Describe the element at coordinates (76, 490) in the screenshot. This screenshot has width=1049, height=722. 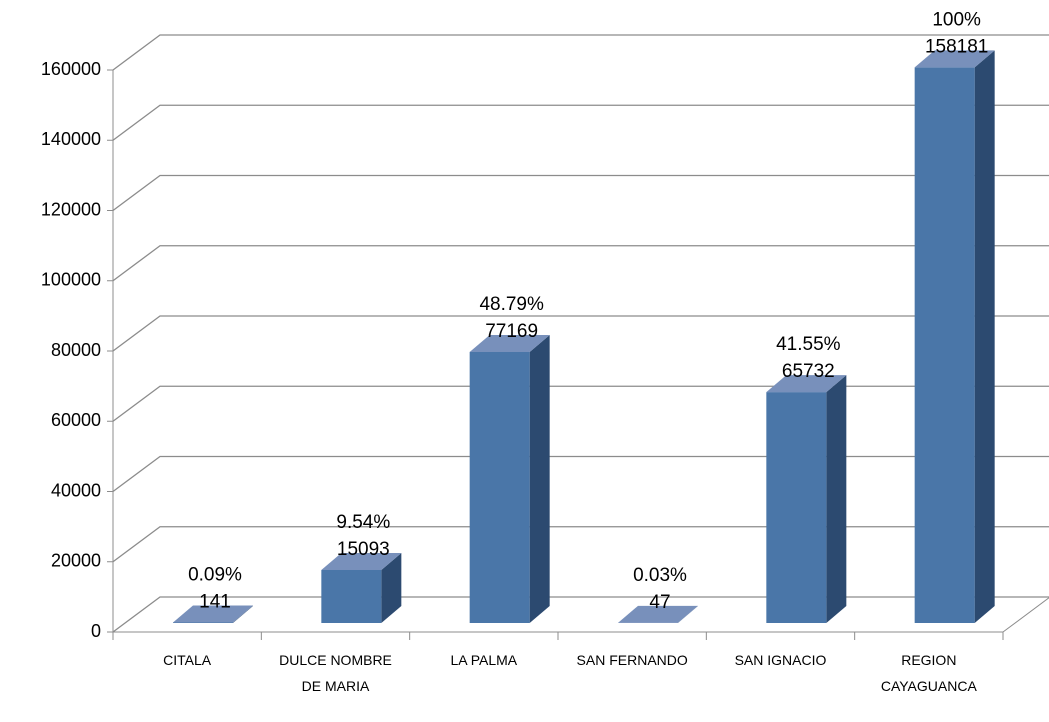
I see `y-tick-label: 40000` at that location.